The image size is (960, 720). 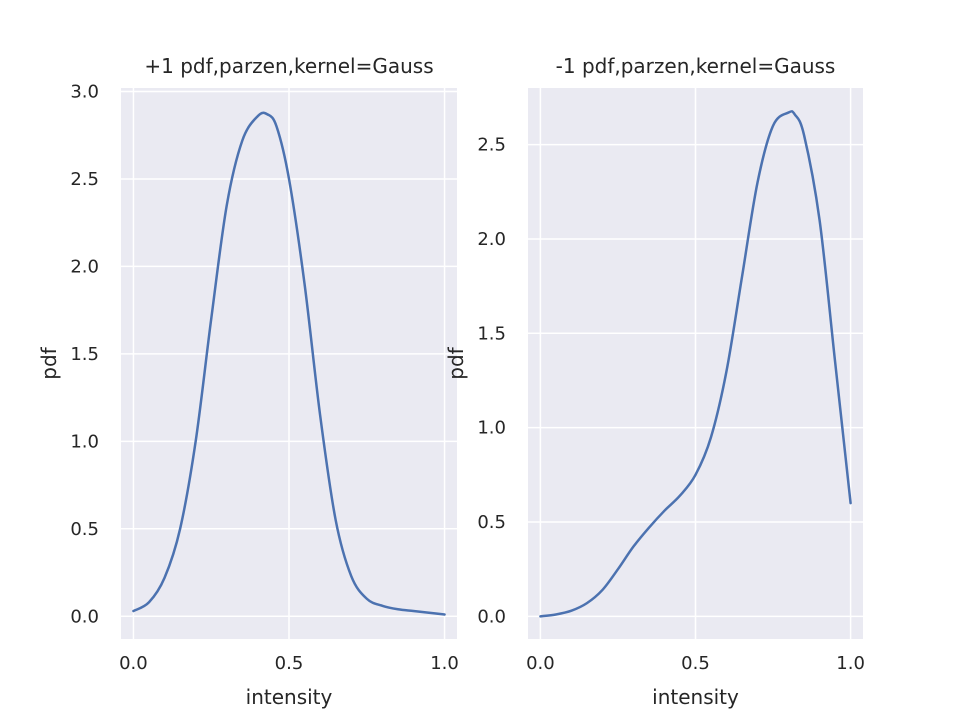 I want to click on chart-title: -1 pdf,parzen,kernel=Gauss, so click(x=696, y=66).